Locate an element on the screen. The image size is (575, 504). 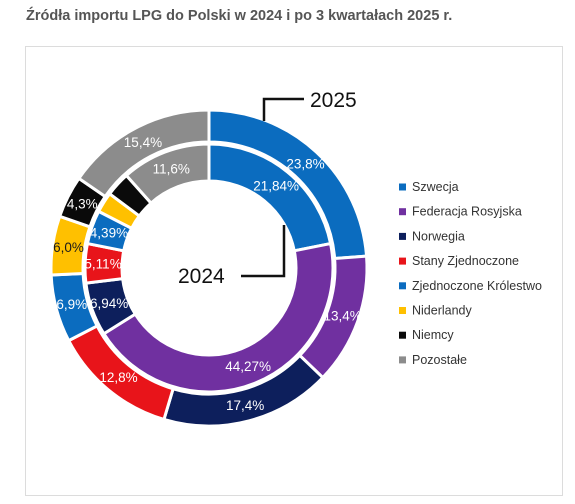
outer-label-norwegia: 17,4% is located at coordinates (245, 405).